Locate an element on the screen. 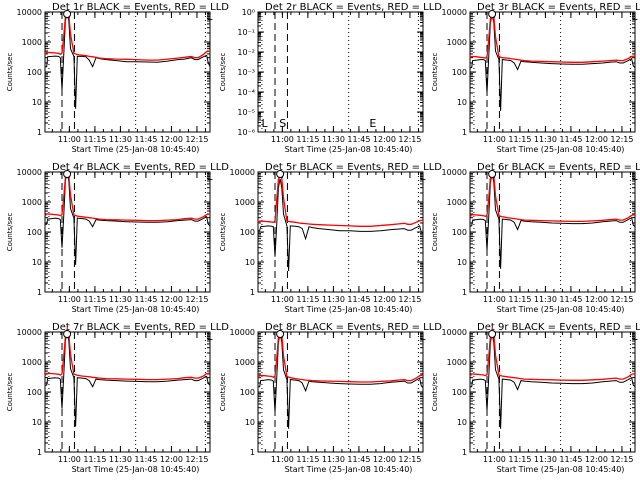 The height and width of the screenshot is (480, 640). y-tick-label: 10⁻³ is located at coordinates (246, 72).